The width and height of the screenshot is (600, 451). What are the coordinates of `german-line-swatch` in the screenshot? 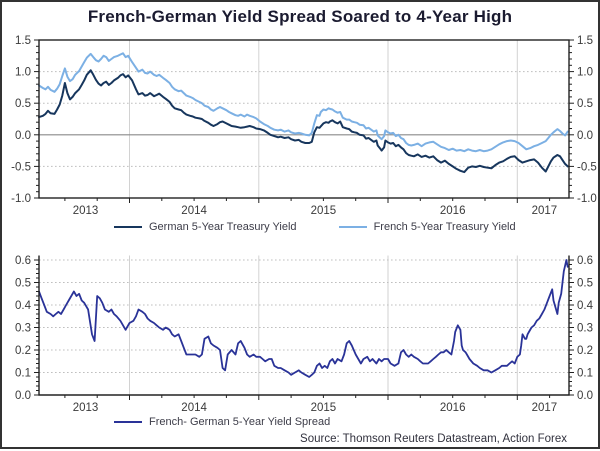 It's located at (128, 227).